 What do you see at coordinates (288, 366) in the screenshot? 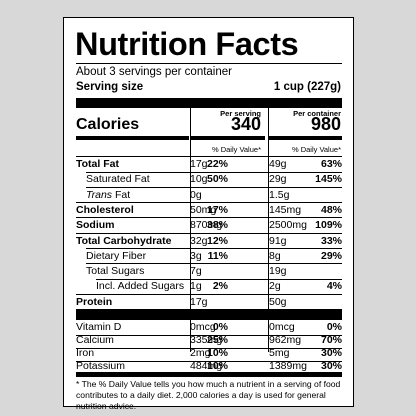
I see `amount-per-container: 1389mg` at bounding box center [288, 366].